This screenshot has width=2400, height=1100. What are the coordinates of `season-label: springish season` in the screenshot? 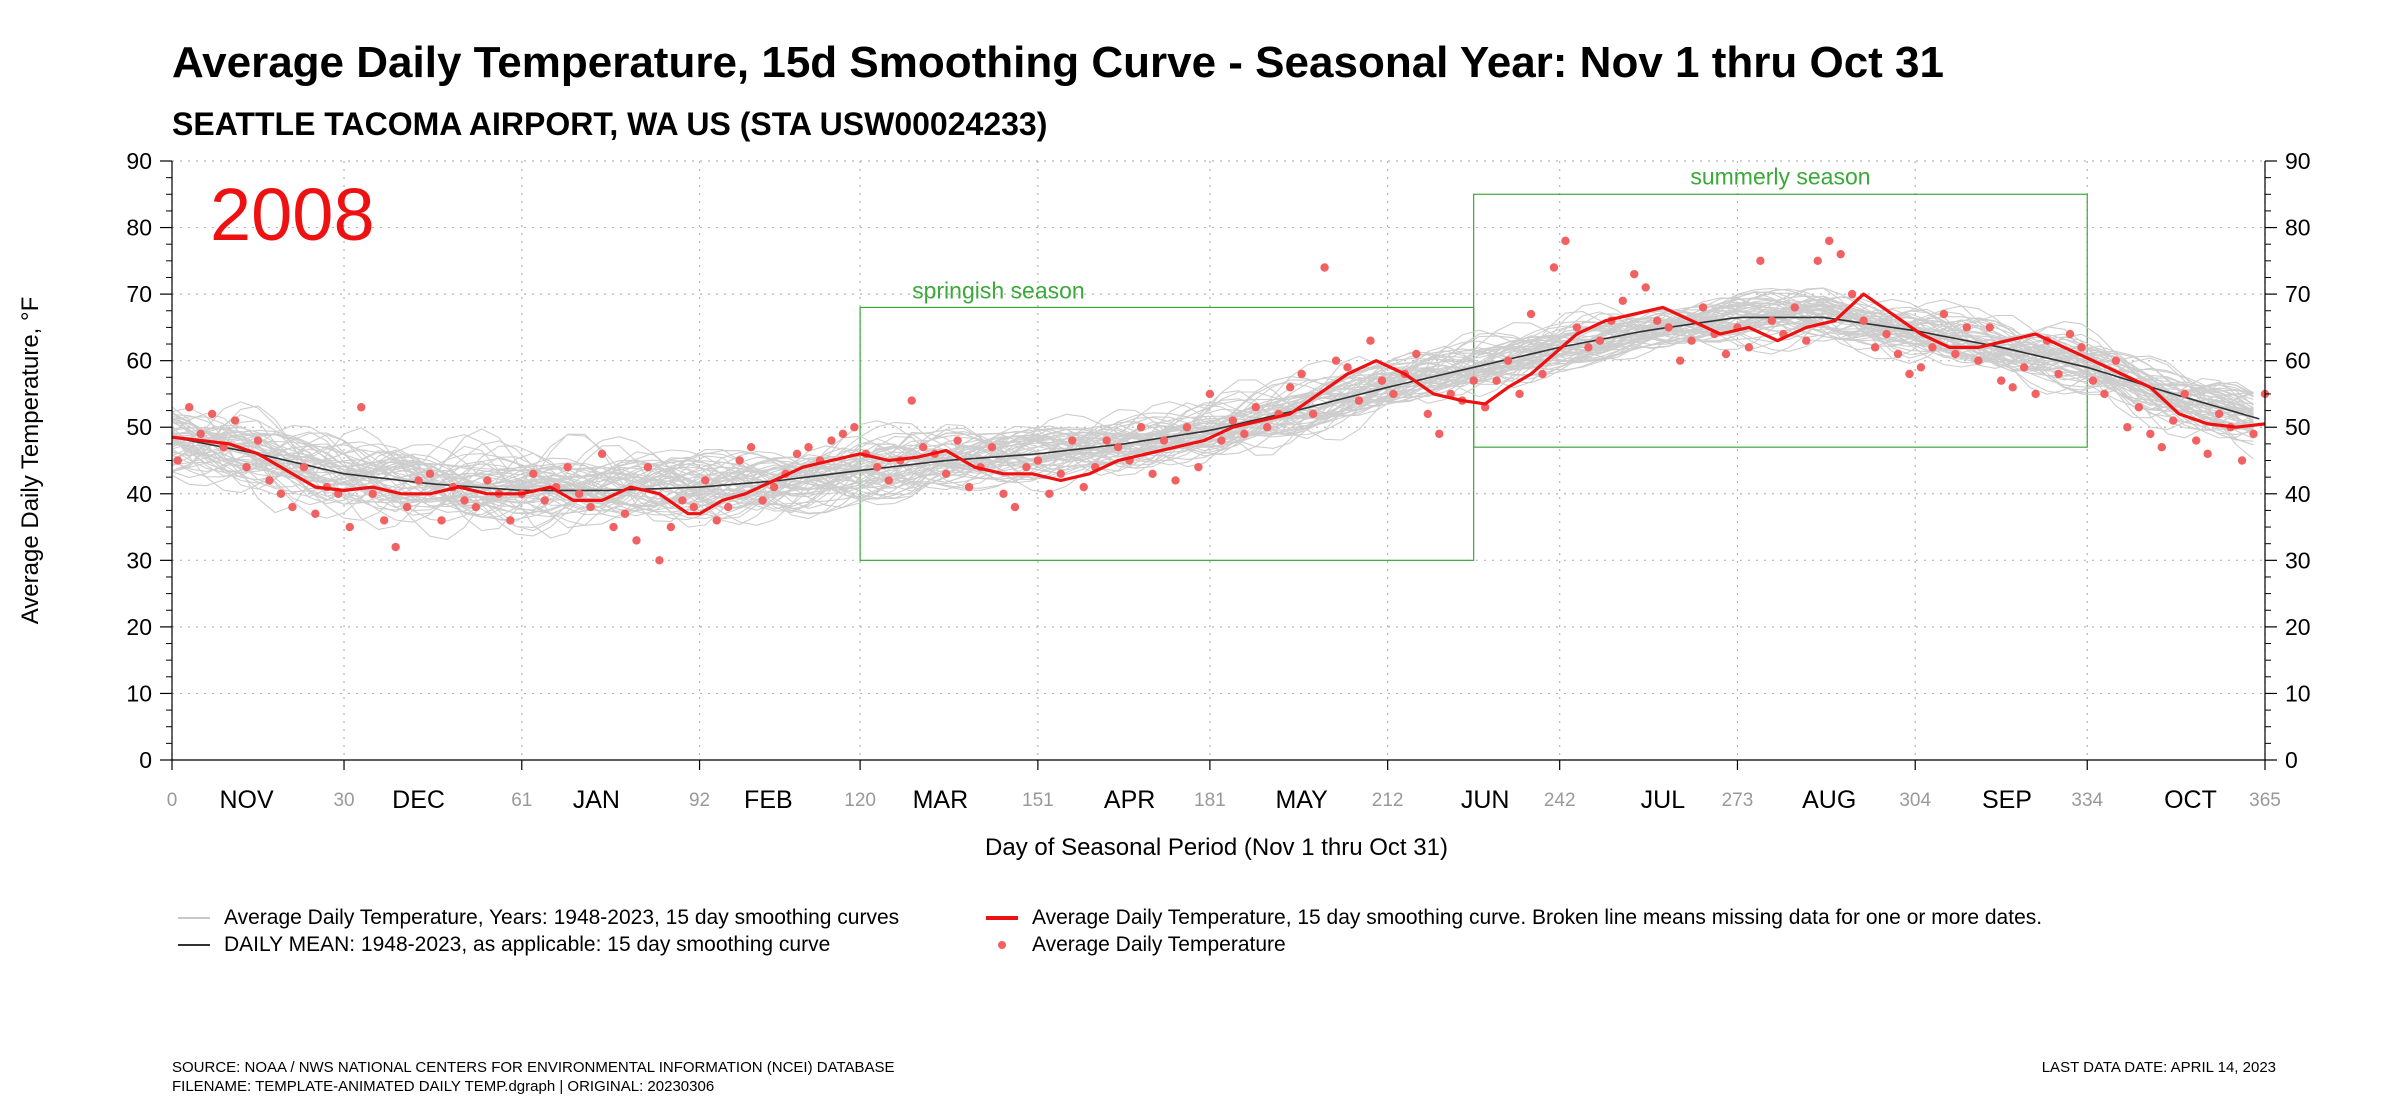 It's located at (998, 290).